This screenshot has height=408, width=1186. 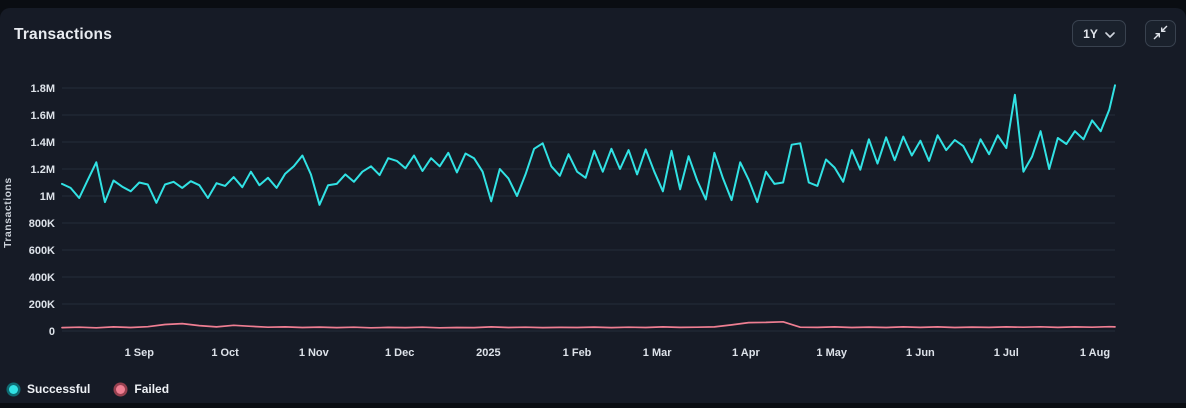 What do you see at coordinates (225, 353) in the screenshot?
I see `x-tick-label: 1 Oct` at bounding box center [225, 353].